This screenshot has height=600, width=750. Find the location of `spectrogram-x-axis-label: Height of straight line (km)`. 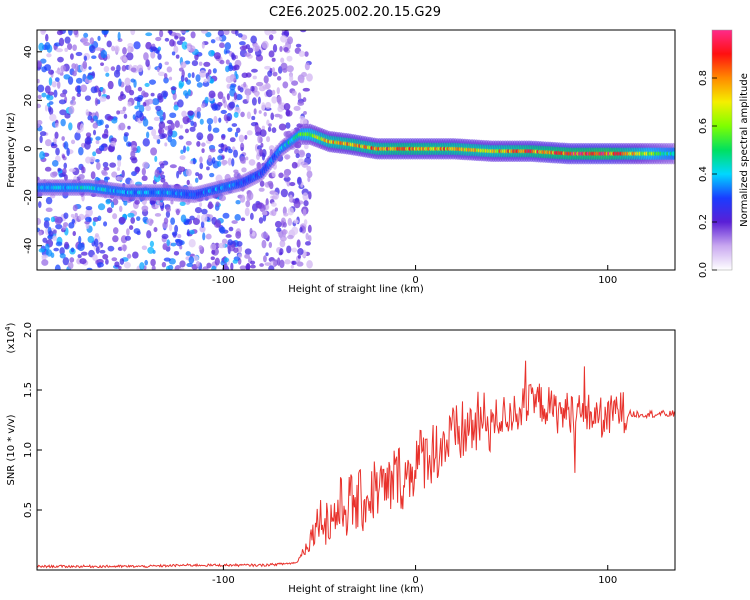

spectrogram-x-axis-label: Height of straight line (km) is located at coordinates (356, 289).